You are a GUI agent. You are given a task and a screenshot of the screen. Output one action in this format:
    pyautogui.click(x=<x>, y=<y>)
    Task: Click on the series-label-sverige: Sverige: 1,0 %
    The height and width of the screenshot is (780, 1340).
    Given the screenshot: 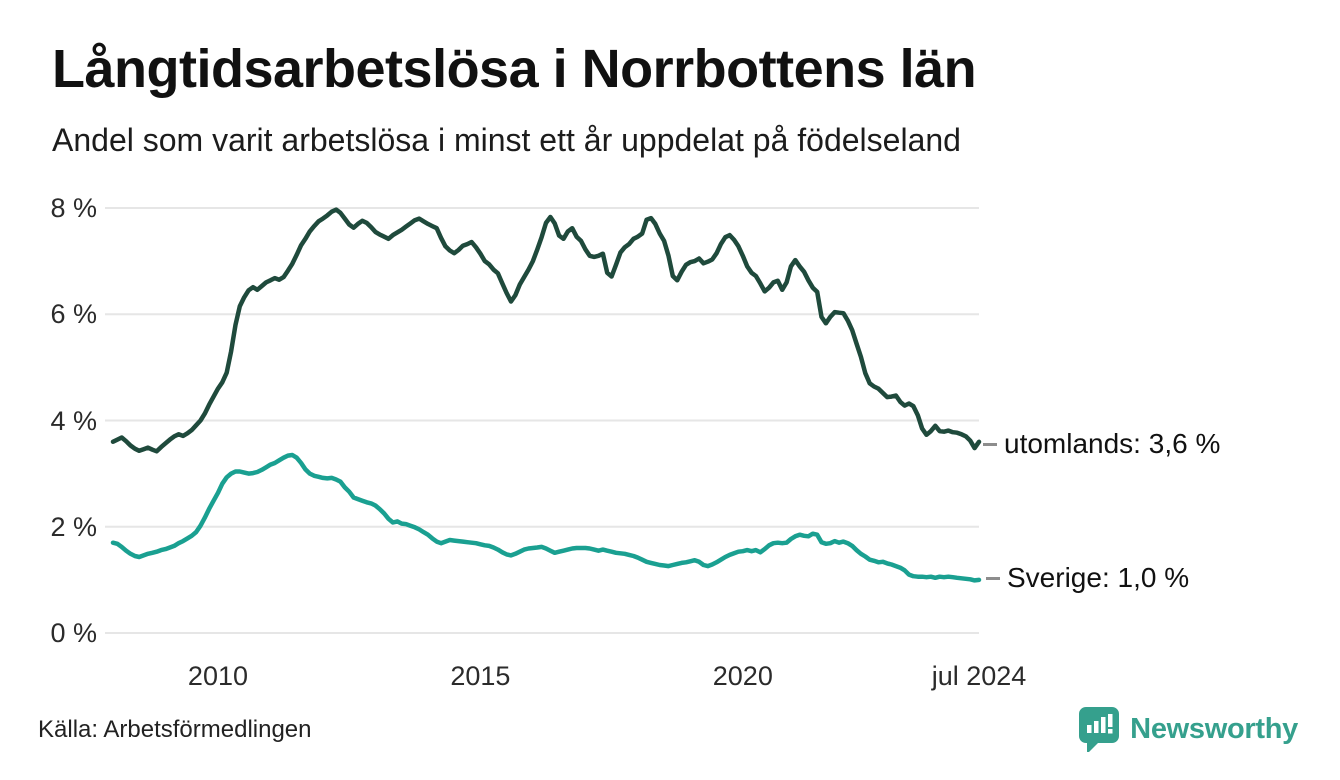 What is the action you would take?
    pyautogui.click(x=1087, y=578)
    